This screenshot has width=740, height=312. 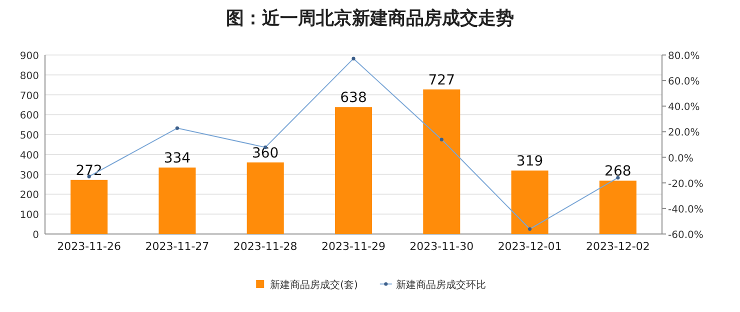 What do you see at coordinates (684, 108) in the screenshot?
I see `y2-tick-label: 40.0%` at bounding box center [684, 108].